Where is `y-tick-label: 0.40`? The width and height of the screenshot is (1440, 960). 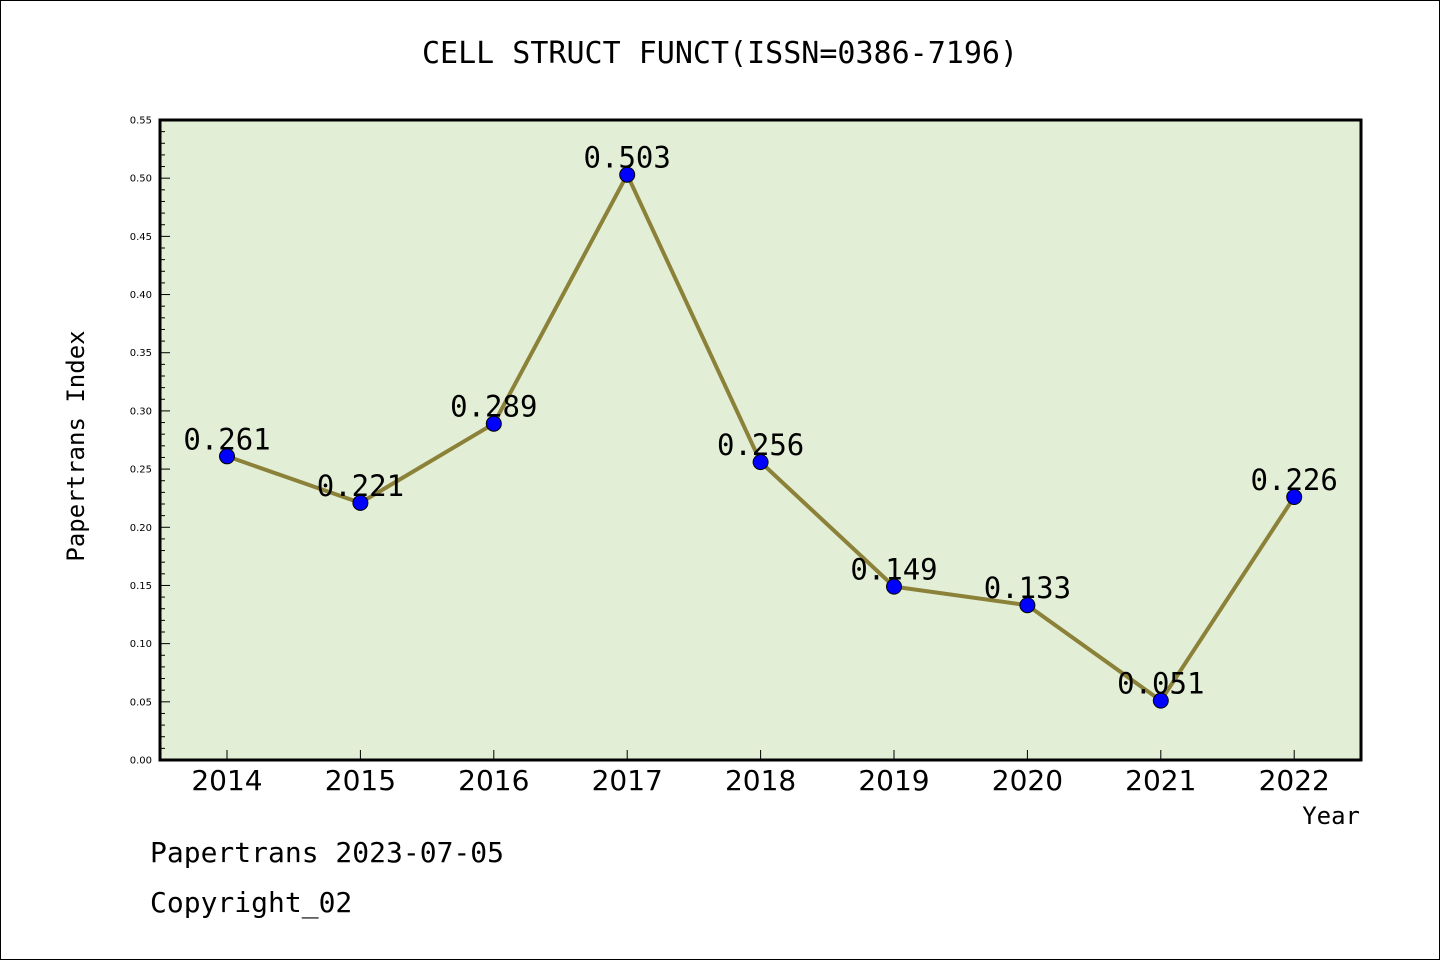
y-tick-label: 0.40 is located at coordinates (141, 295).